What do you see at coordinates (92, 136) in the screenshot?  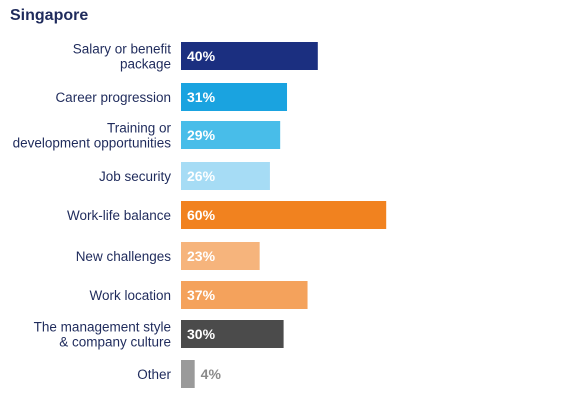 I see `category-label-2: Training or development opportunities` at bounding box center [92, 136].